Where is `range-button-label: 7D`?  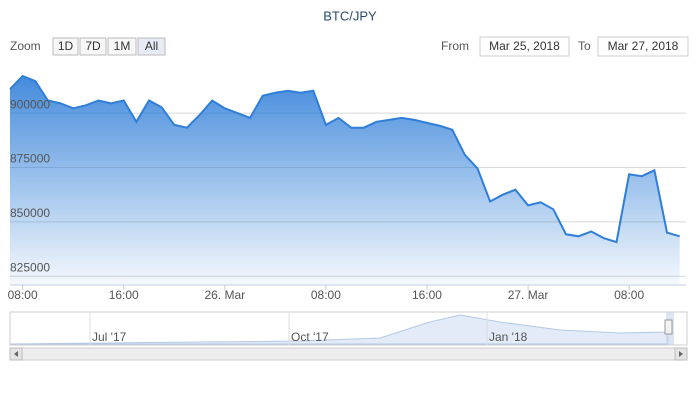 range-button-label: 7D is located at coordinates (93, 46).